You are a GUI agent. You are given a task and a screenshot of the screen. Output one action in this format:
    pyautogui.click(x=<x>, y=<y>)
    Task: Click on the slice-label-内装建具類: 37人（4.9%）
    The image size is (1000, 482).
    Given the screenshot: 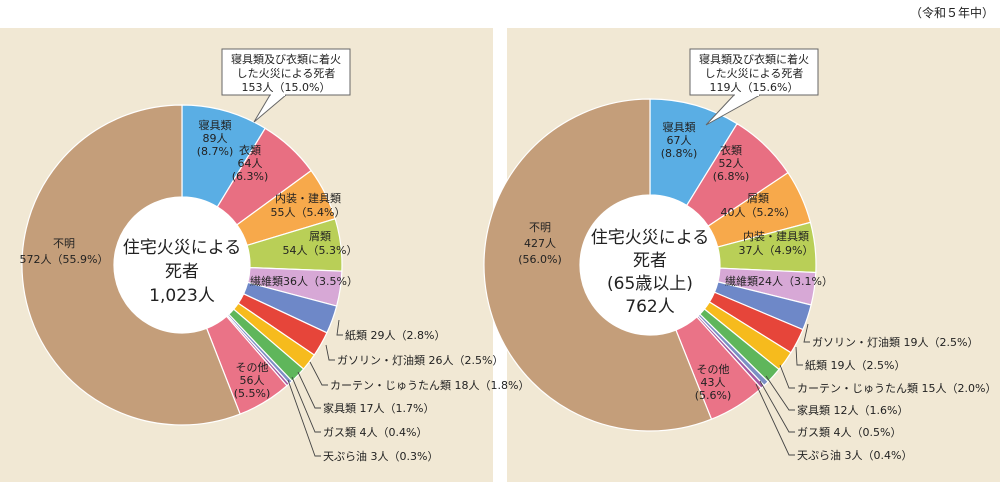 What is the action you would take?
    pyautogui.click(x=776, y=250)
    